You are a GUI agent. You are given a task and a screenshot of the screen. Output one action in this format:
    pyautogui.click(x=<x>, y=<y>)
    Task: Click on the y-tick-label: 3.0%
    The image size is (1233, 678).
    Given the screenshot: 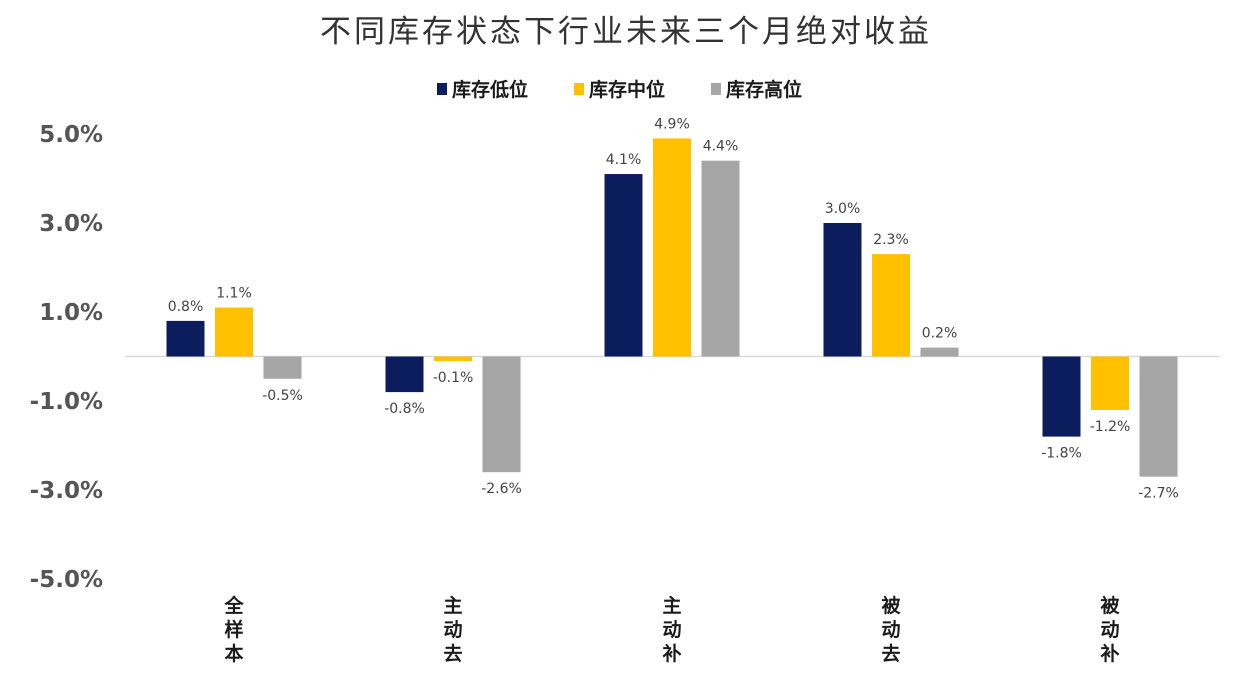 What is the action you would take?
    pyautogui.click(x=71, y=224)
    